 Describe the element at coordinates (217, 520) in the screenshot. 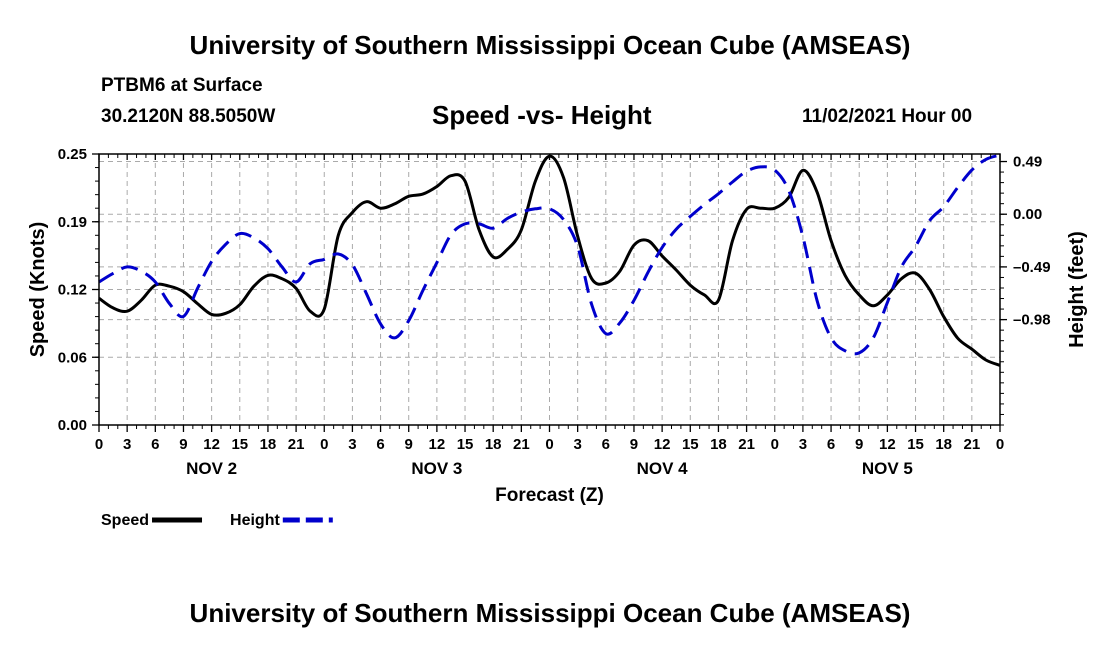

I see `legend: Speed Height` at that location.